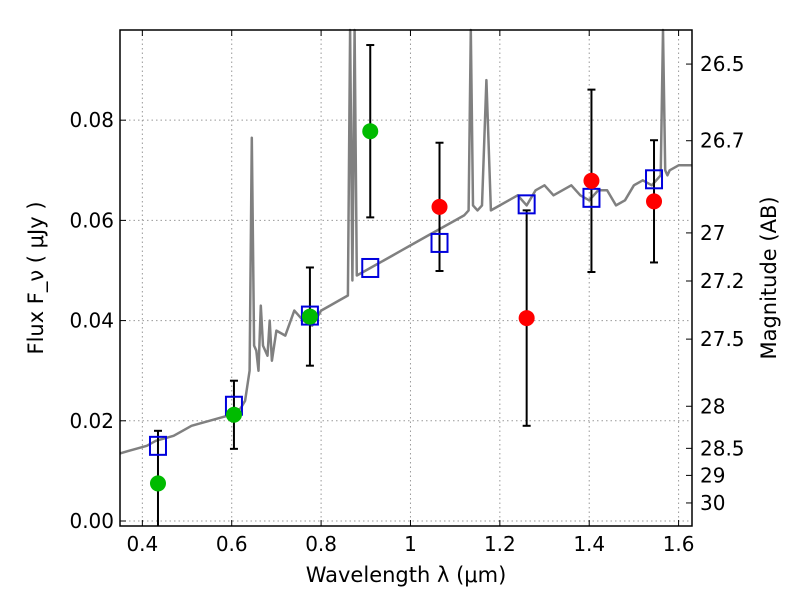 This screenshot has width=800, height=604. What do you see at coordinates (91, 321) in the screenshot?
I see `y-tick-label: 0.04` at bounding box center [91, 321].